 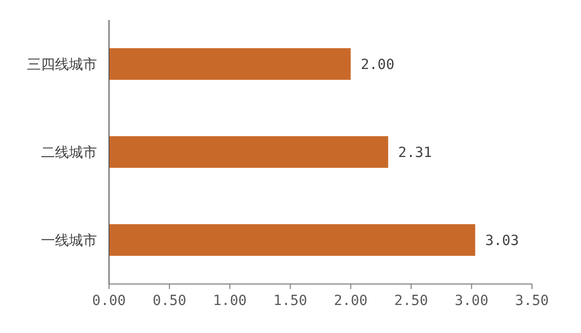 What do you see at coordinates (351, 301) in the screenshot?
I see `x-tick-label: 2.00` at bounding box center [351, 301].